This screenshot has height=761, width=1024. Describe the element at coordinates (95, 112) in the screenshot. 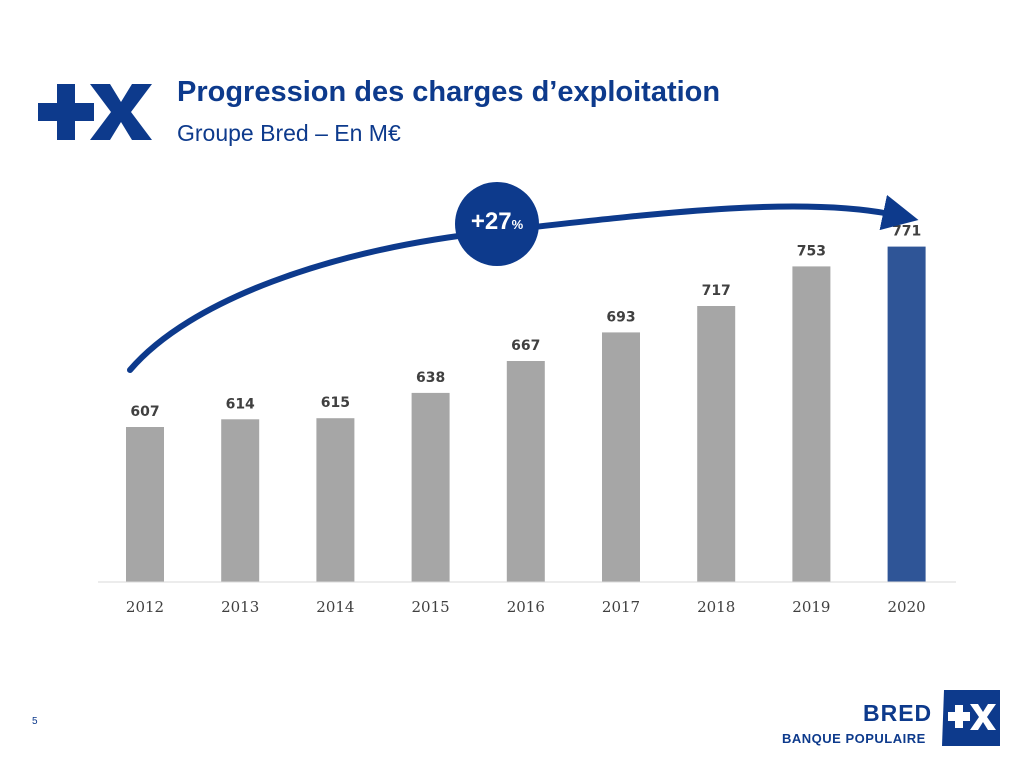

I see `plus-x-logo-icon` at that location.